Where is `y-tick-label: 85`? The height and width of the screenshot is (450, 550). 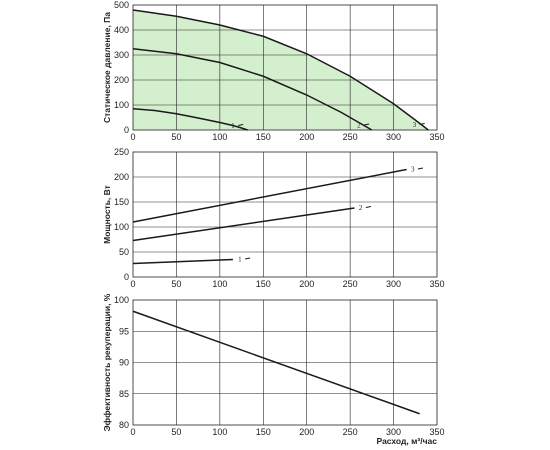
y-tick-label: 85 is located at coordinates (124, 394).